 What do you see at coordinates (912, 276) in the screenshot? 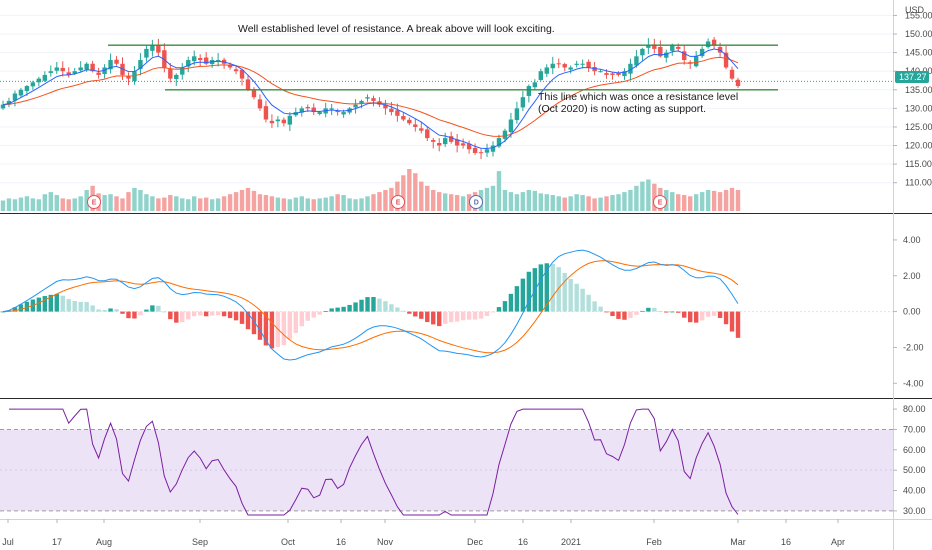
I see `macd-tick-label: 2.00` at bounding box center [912, 276].